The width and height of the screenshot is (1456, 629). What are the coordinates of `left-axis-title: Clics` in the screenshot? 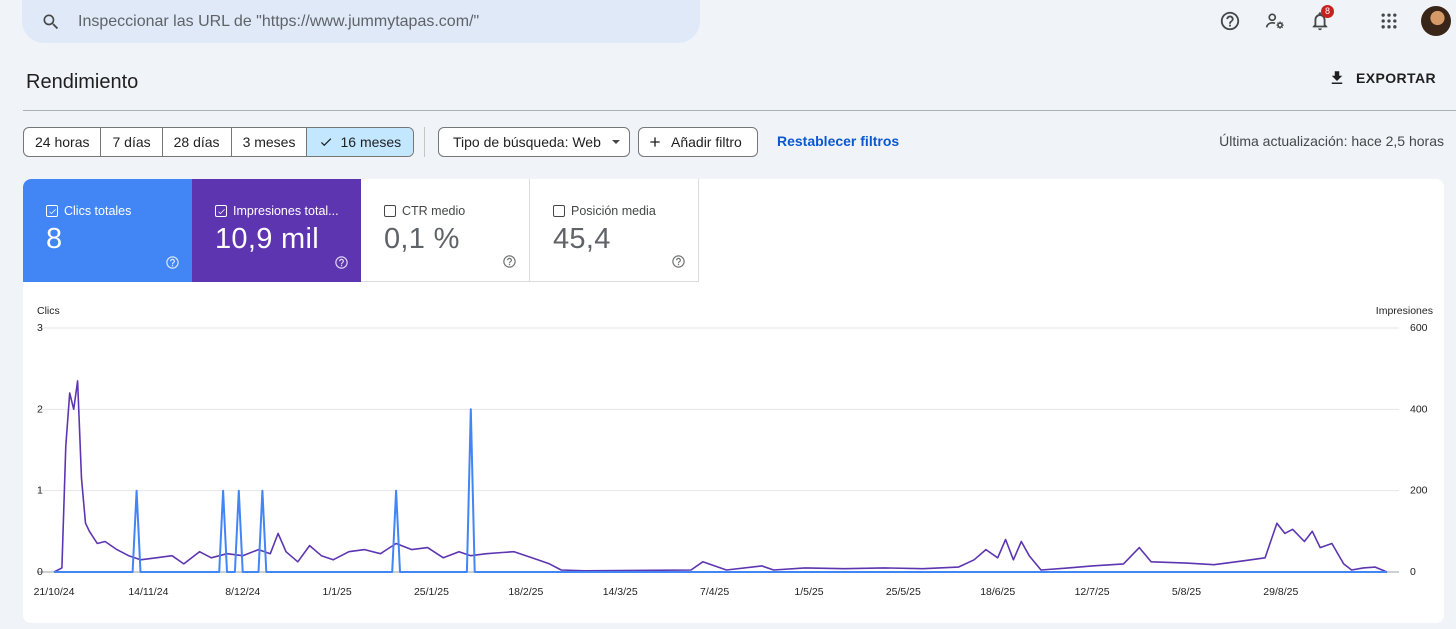 It's located at (48, 311).